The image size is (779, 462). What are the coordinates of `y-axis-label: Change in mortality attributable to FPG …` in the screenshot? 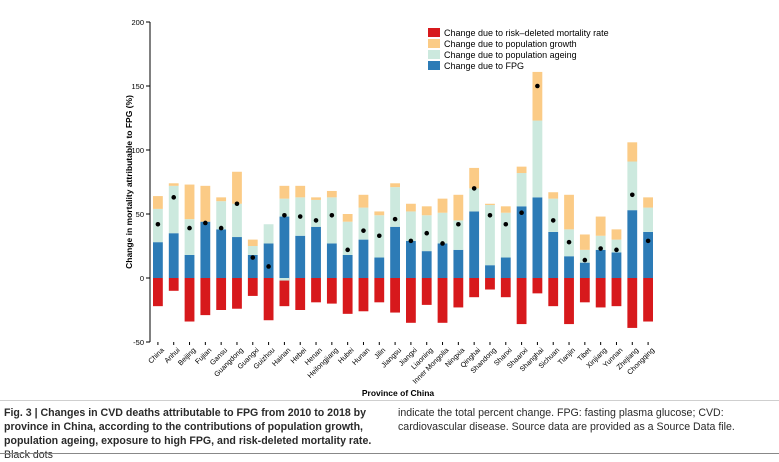 It's located at (129, 182).